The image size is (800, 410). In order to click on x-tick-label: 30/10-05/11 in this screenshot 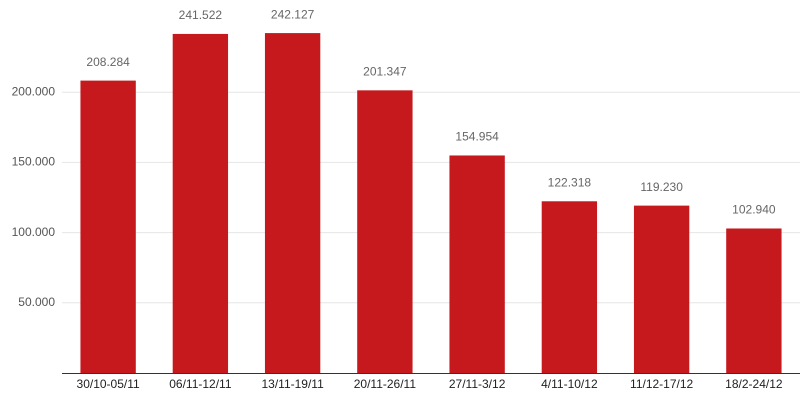, I will do `click(108, 384)`.